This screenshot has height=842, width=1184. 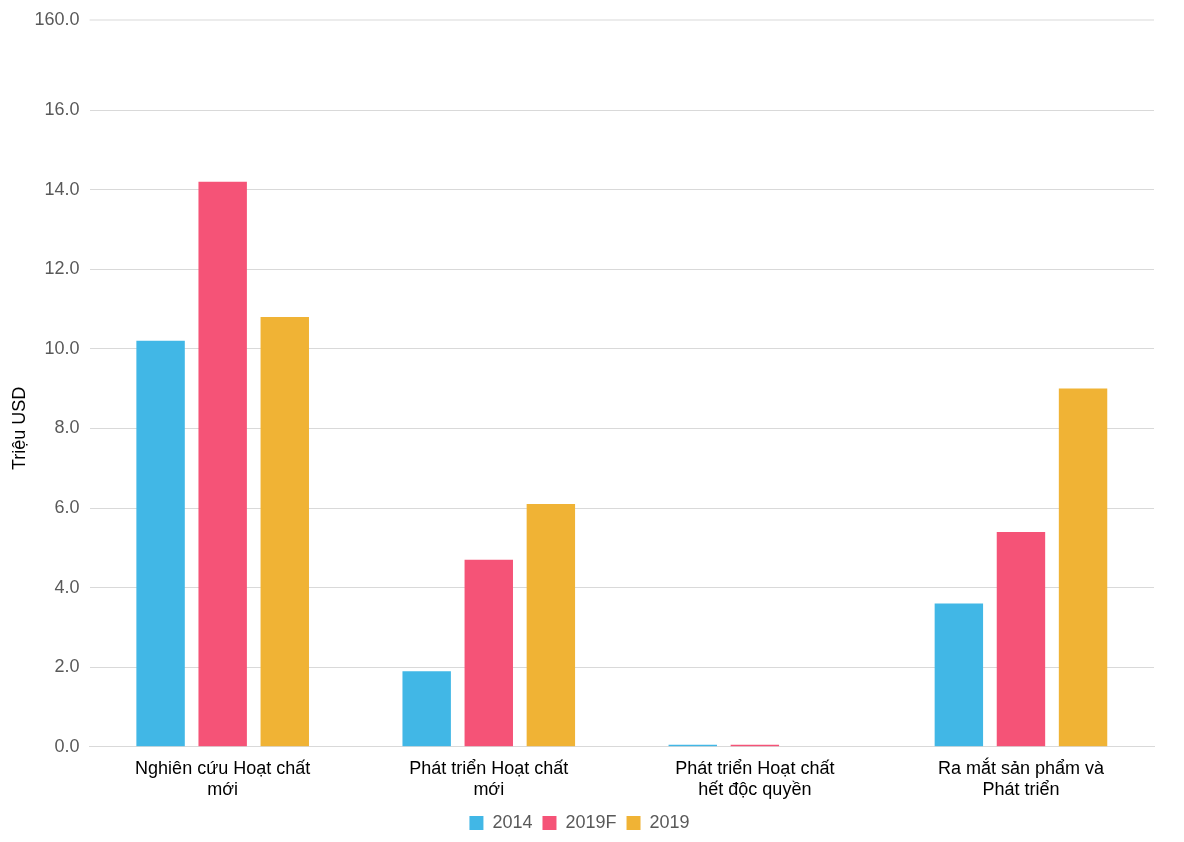 What do you see at coordinates (62, 347) in the screenshot?
I see `y-tick-label: 10.0` at bounding box center [62, 347].